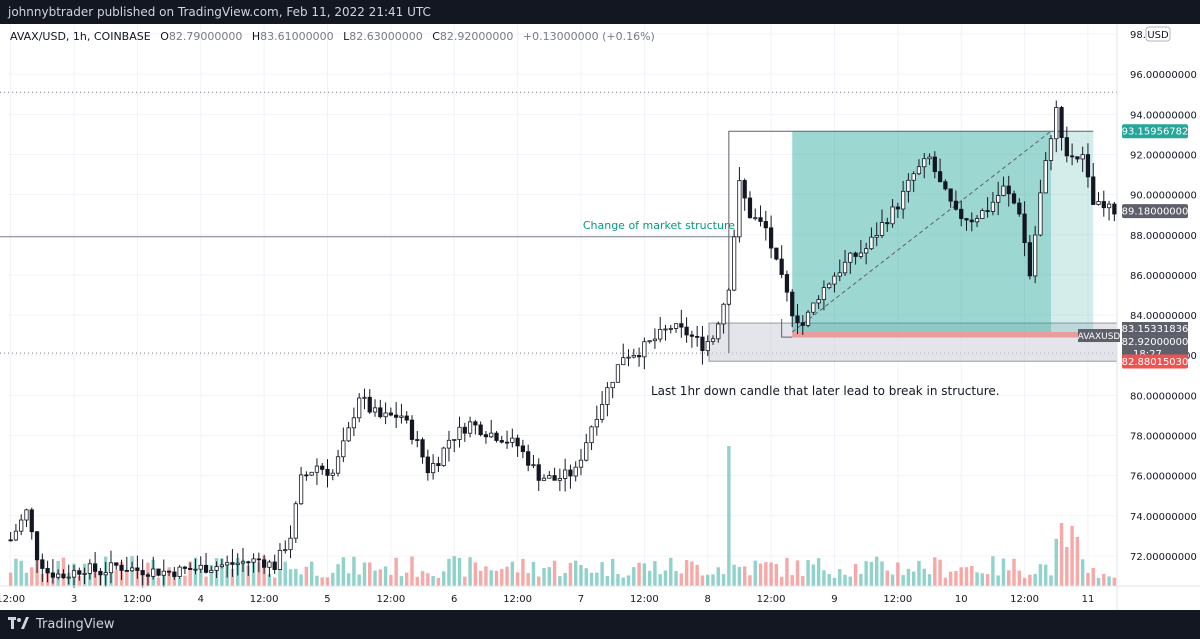 The height and width of the screenshot is (639, 1200). Describe the element at coordinates (1163, 517) in the screenshot. I see `y-tick-label: 74.00000000` at that location.